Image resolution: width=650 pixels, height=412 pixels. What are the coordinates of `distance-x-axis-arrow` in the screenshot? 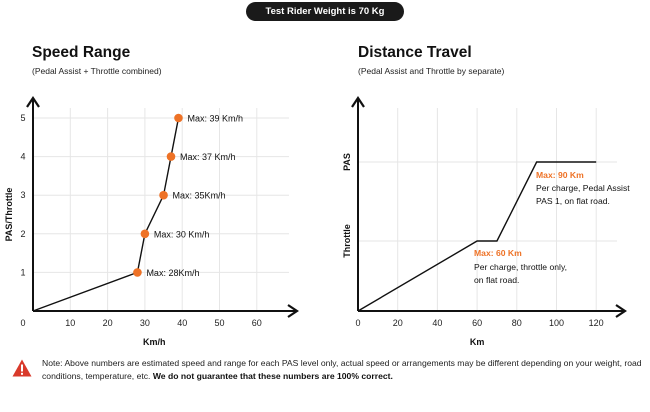 It's located at (621, 311).